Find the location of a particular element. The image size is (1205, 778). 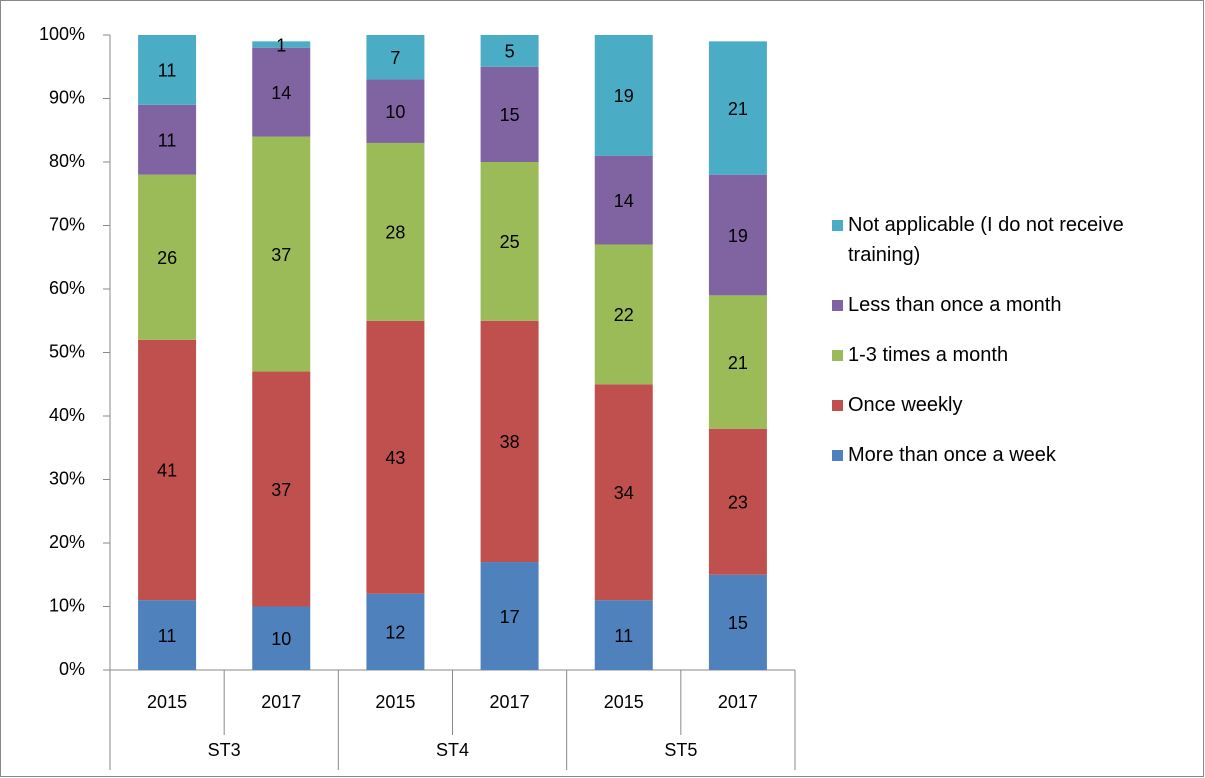

group-label: ST3 is located at coordinates (224, 750).